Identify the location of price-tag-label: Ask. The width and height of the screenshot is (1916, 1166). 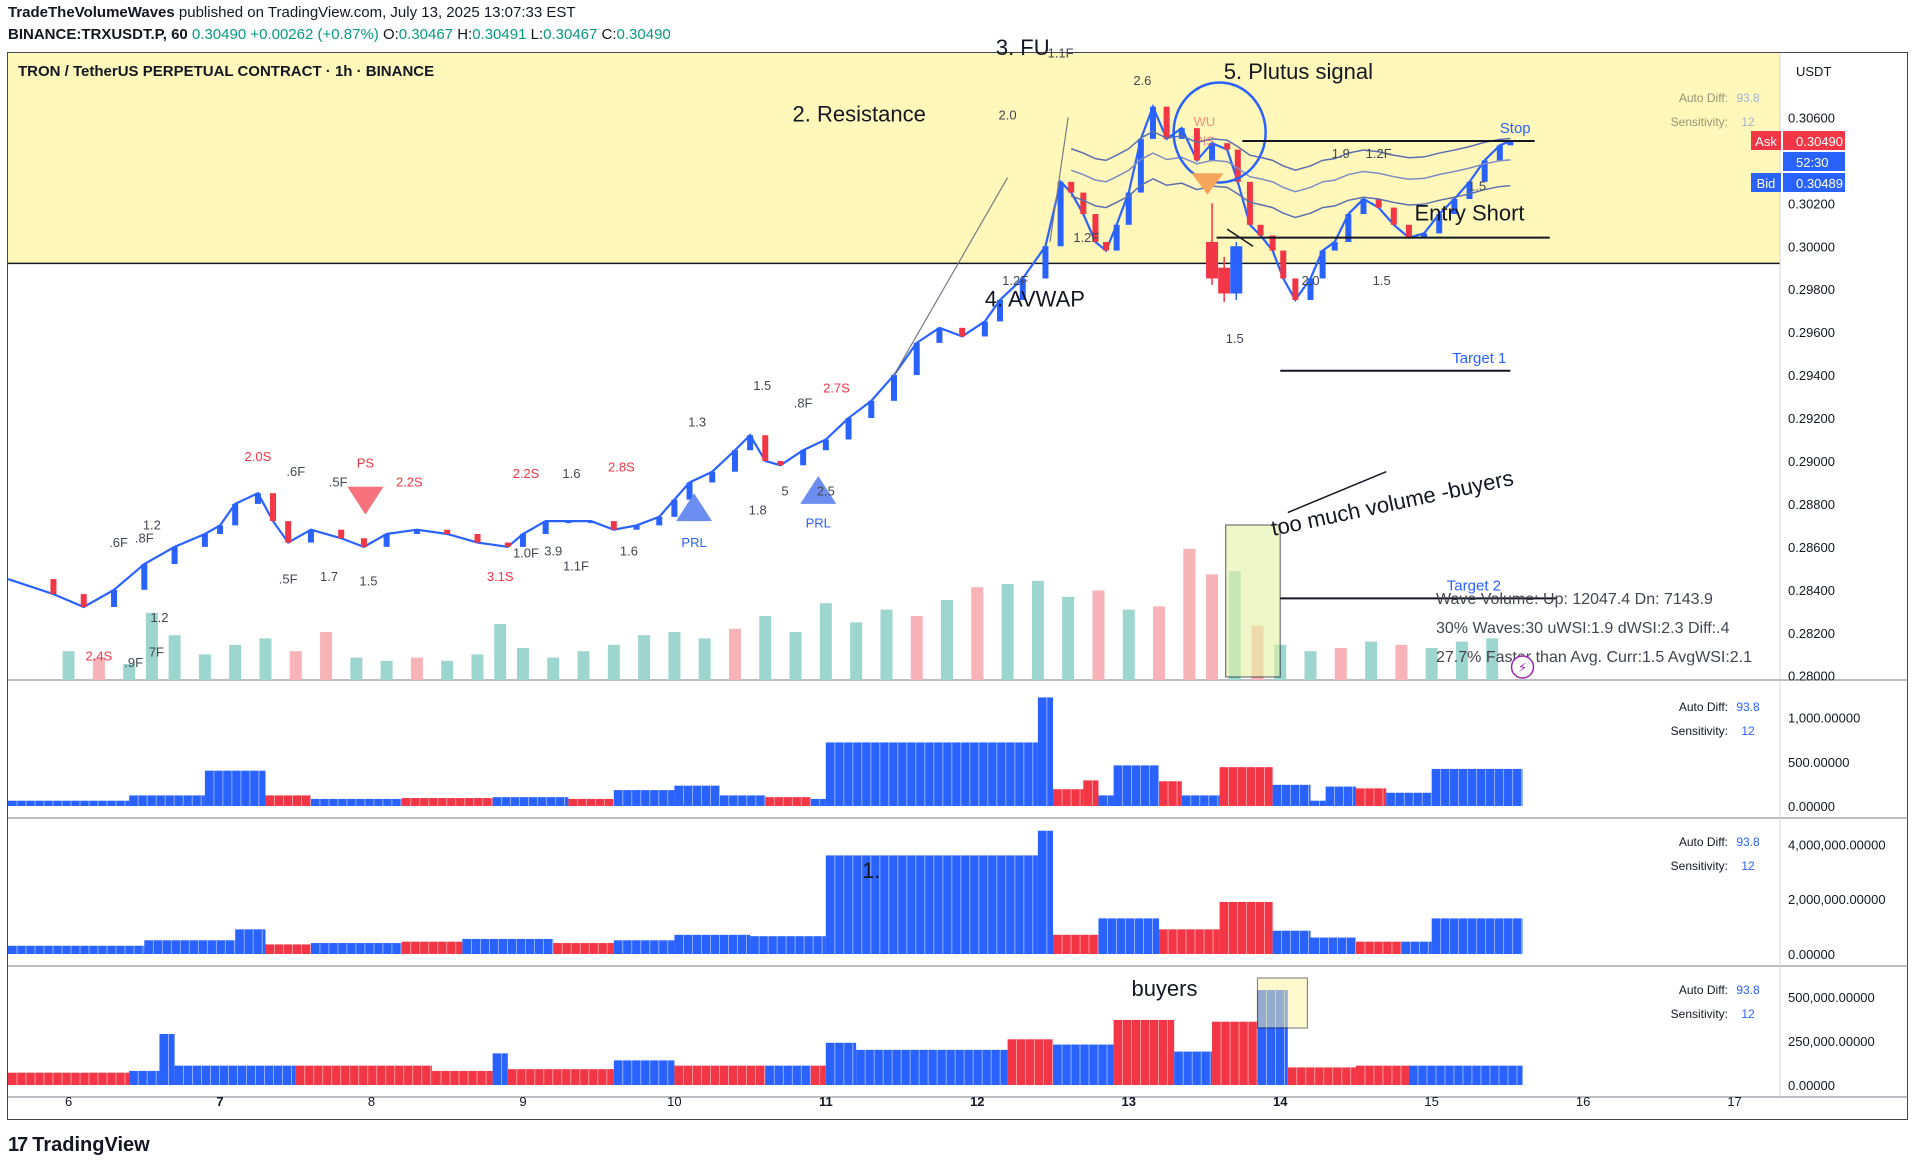
(1766, 141).